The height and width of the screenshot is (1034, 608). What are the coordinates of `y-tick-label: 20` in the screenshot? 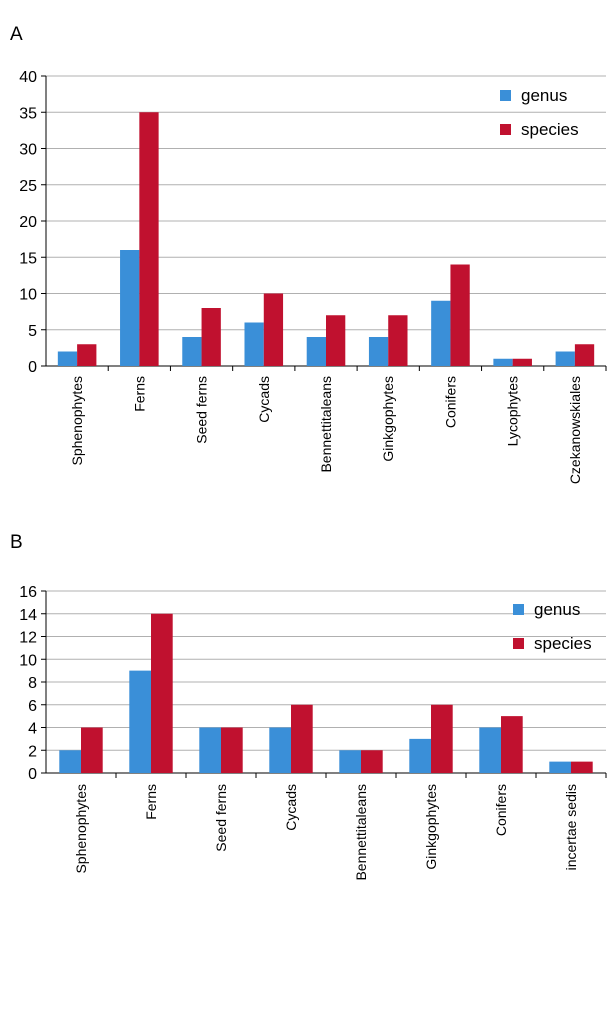 It's located at (28, 222).